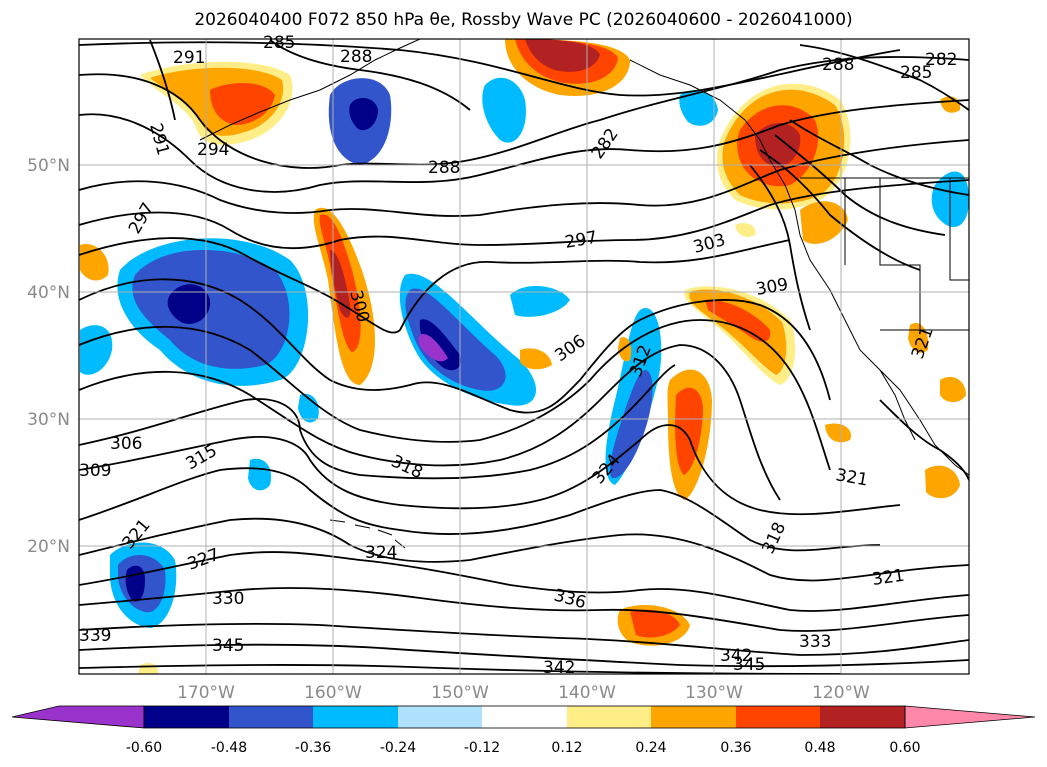 This screenshot has width=1047, height=767. Describe the element at coordinates (482, 748) in the screenshot. I see `colorbar-tick: -0.12` at that location.